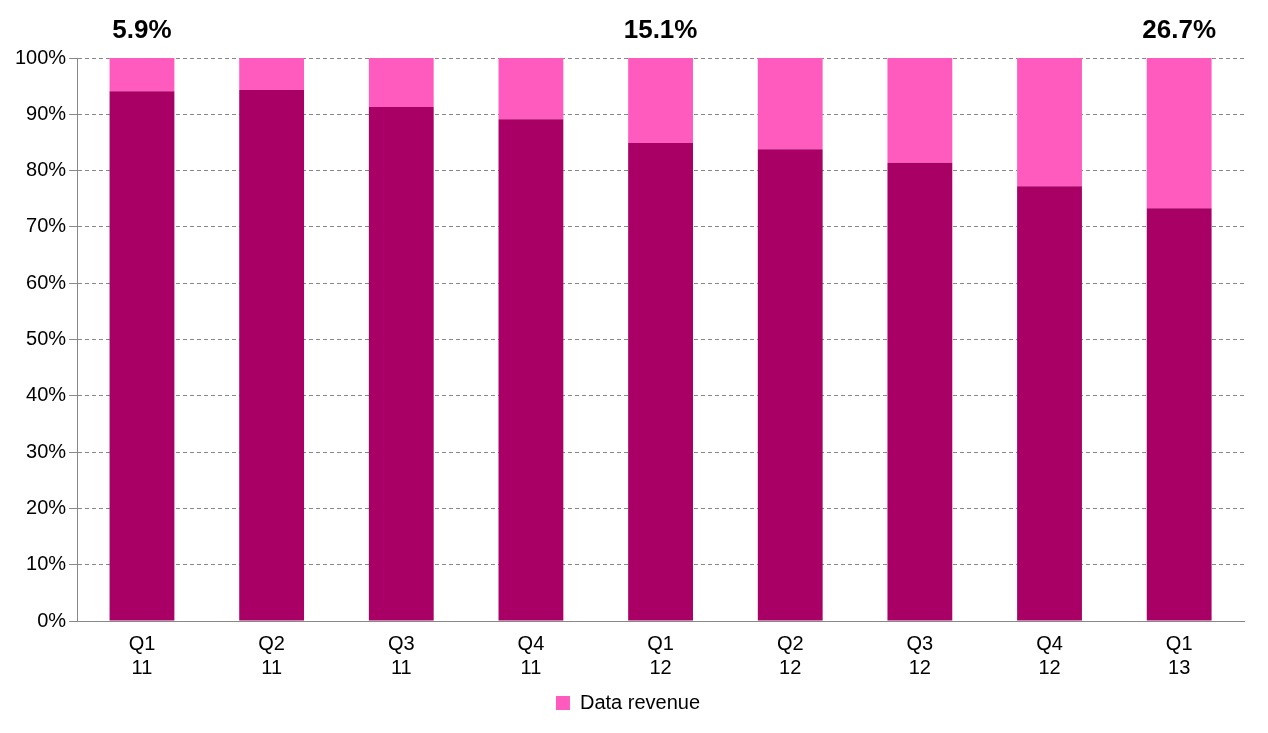 The width and height of the screenshot is (1268, 733). What do you see at coordinates (46, 225) in the screenshot?
I see `y-tick-label: 70%` at bounding box center [46, 225].